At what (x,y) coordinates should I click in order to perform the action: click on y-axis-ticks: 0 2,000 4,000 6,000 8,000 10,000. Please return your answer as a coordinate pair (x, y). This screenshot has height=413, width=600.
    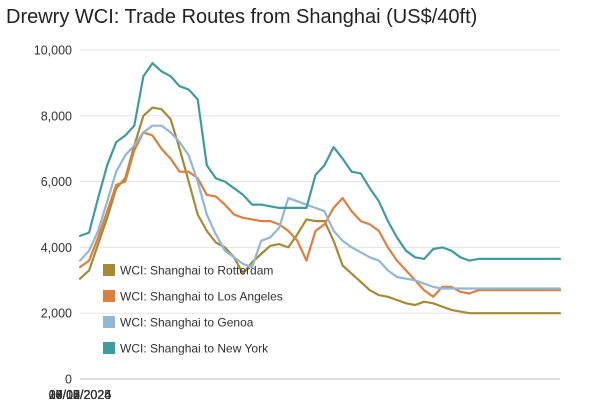
    Looking at the image, I should click on (53, 215).